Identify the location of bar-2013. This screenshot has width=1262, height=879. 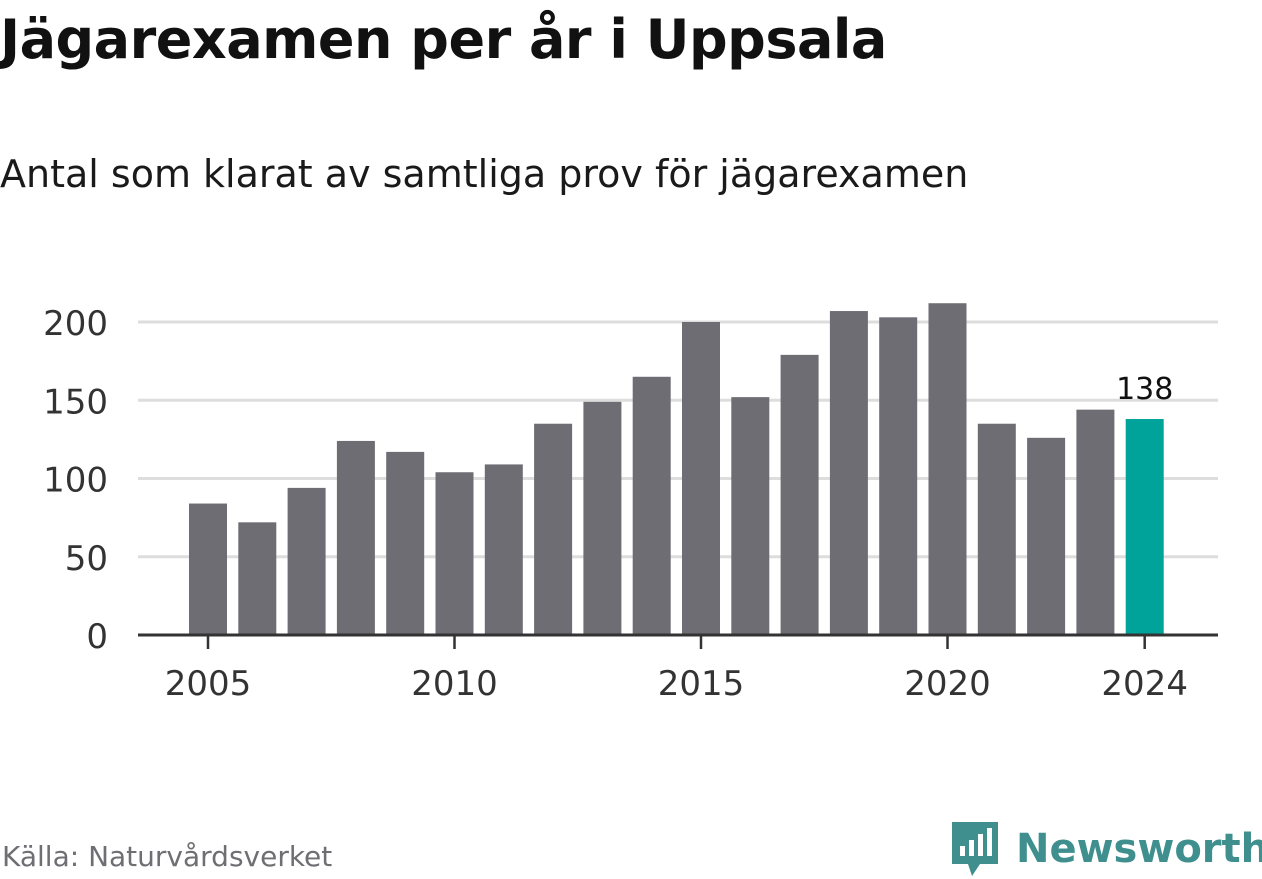
(602, 518).